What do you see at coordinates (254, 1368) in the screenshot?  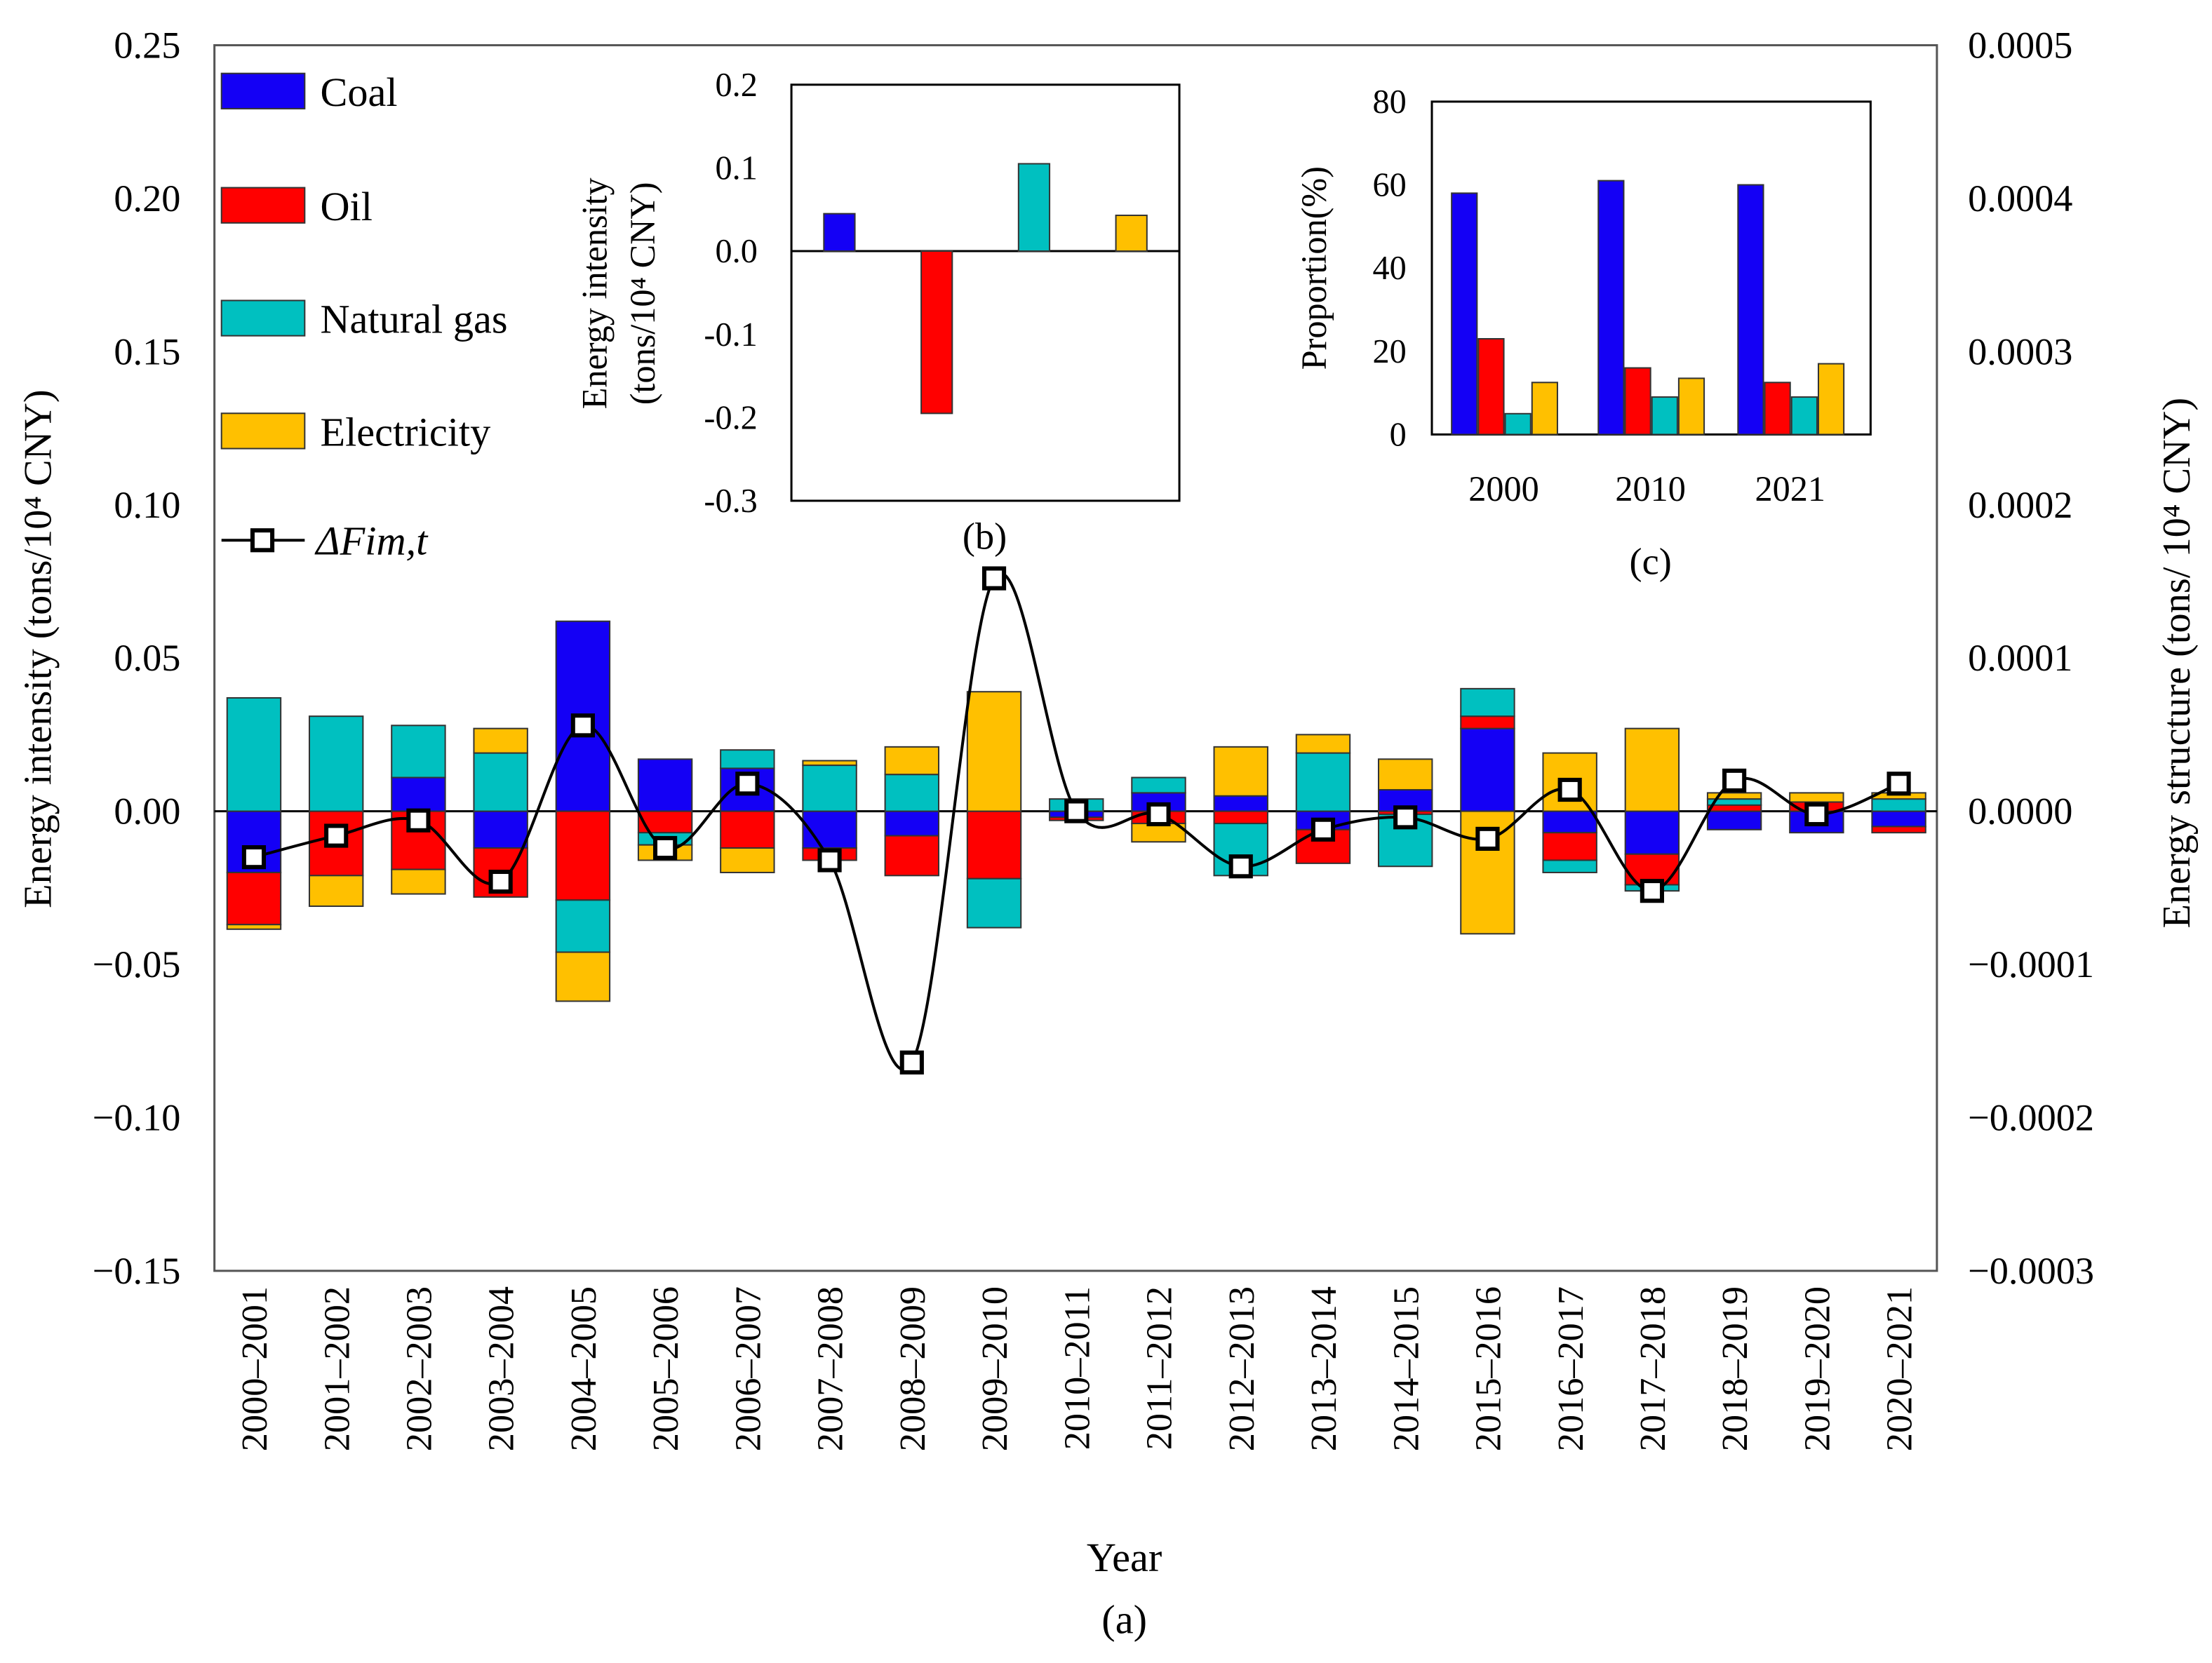 I see `x-tick-label: 2000–2001` at bounding box center [254, 1368].